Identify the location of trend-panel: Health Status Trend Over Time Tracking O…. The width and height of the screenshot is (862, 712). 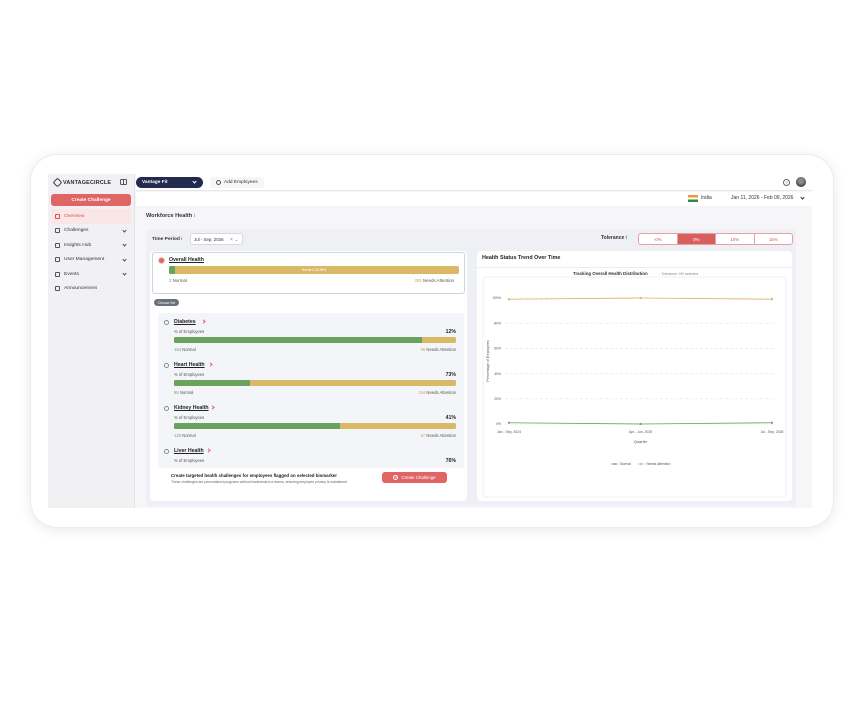
(634, 376).